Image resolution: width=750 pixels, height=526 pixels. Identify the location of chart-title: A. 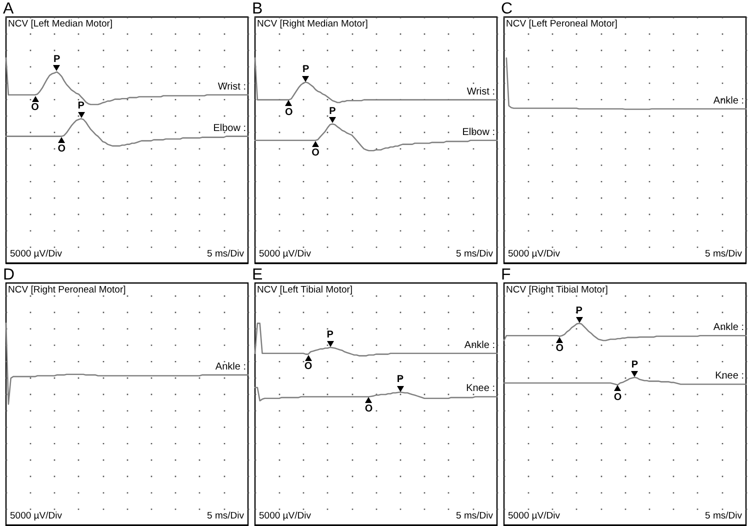
(8, 9).